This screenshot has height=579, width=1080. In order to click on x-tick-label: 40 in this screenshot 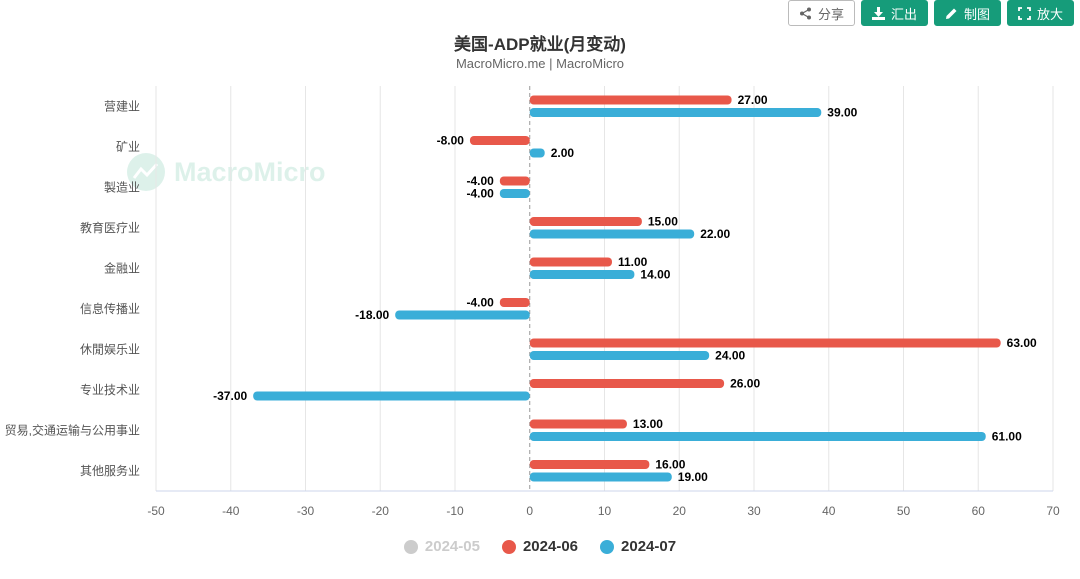, I will do `click(829, 511)`.